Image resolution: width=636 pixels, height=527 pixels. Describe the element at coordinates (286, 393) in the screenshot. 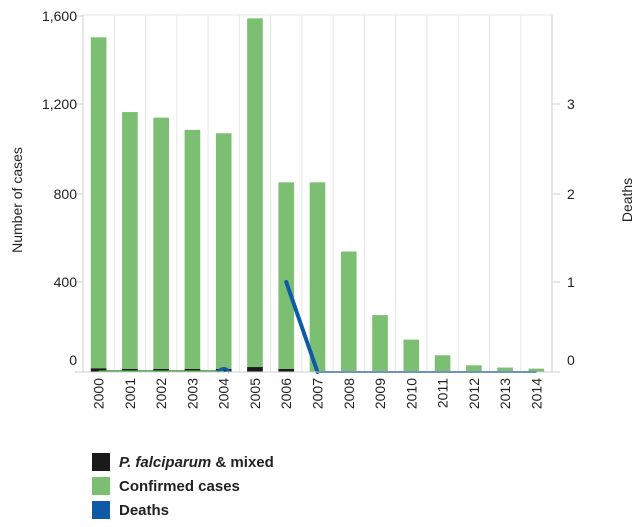

I see `x-tick-label: 2006` at that location.